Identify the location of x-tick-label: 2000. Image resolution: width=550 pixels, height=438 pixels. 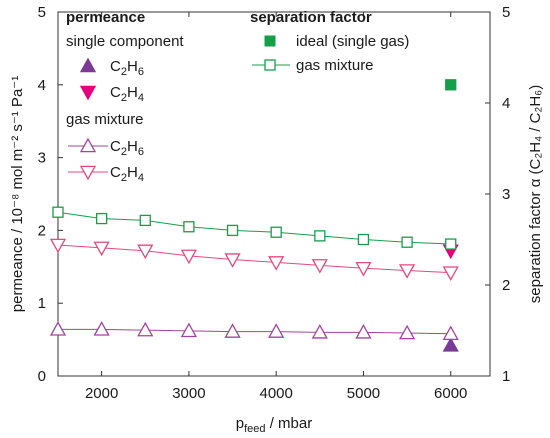
(101, 393).